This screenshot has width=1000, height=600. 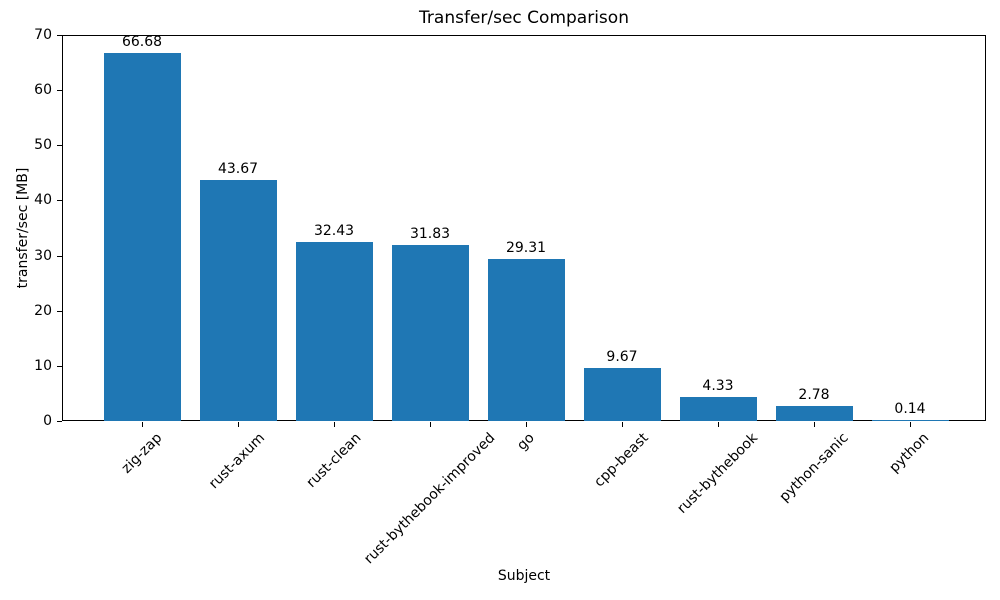 What do you see at coordinates (430, 499) in the screenshot?
I see `x-tick-label: rust-bythebook-improved` at bounding box center [430, 499].